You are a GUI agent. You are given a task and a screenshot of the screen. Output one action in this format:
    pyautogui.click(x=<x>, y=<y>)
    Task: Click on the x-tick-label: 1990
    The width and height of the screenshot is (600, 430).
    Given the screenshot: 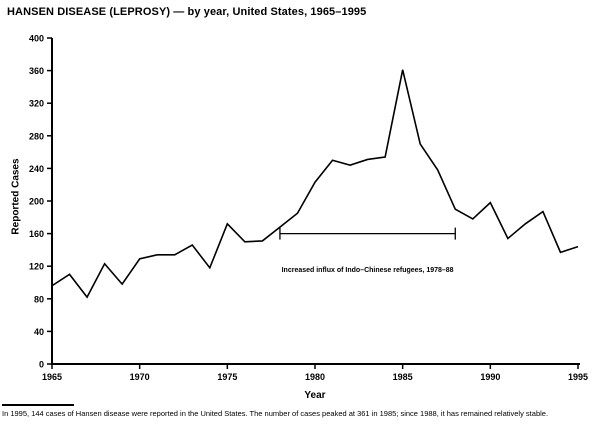 What is the action you would take?
    pyautogui.click(x=490, y=377)
    